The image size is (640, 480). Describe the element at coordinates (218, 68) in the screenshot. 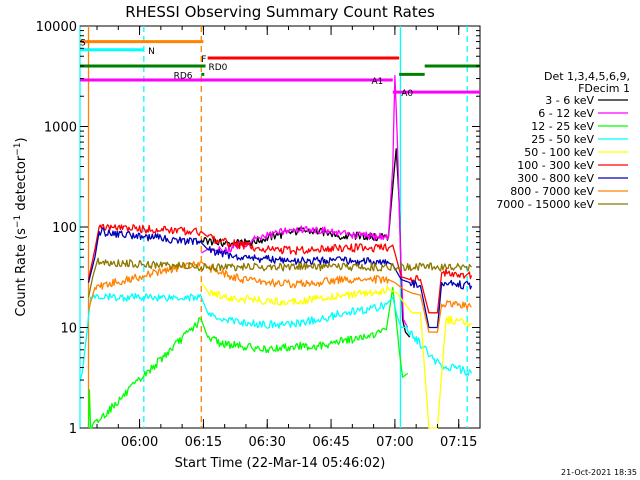

I see `state-bar-label: RD0` at that location.